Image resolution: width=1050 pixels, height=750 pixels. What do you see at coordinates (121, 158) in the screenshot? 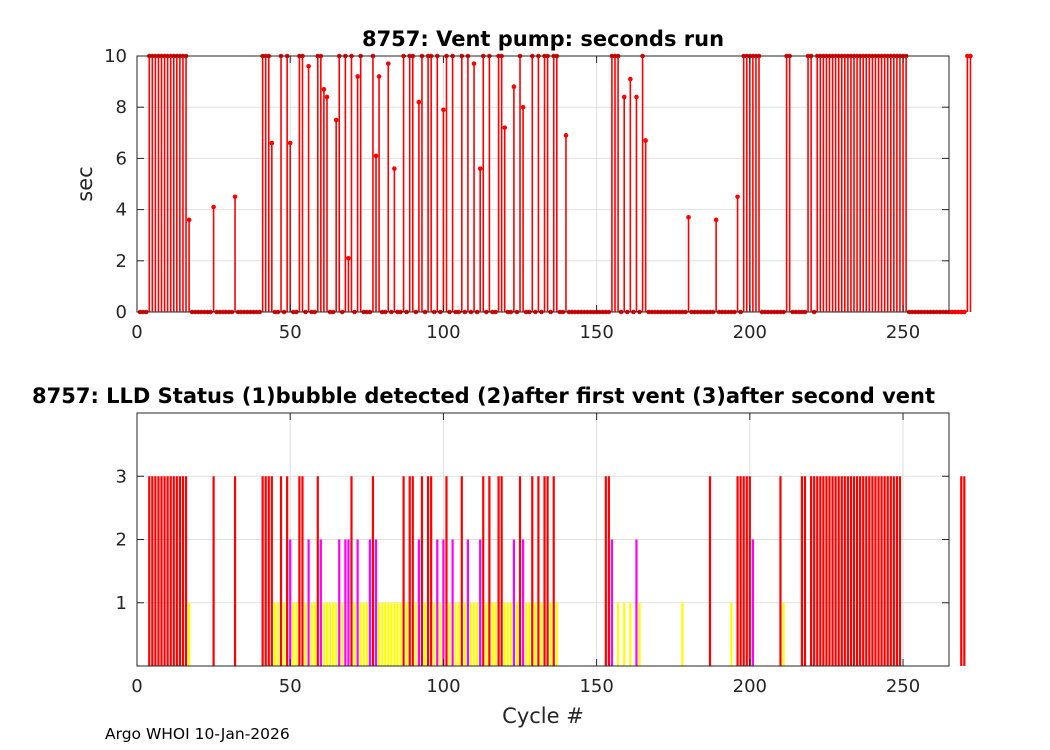
I see `y-tick-label: 6` at bounding box center [121, 158].